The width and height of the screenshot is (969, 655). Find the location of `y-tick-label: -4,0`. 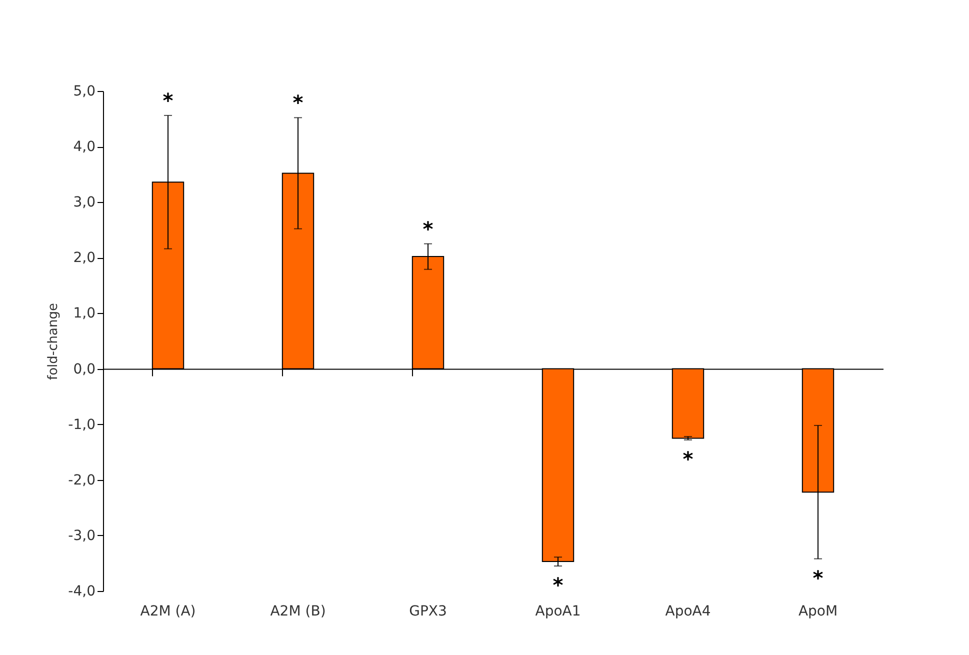

y-tick-label: -4,0 is located at coordinates (82, 592).